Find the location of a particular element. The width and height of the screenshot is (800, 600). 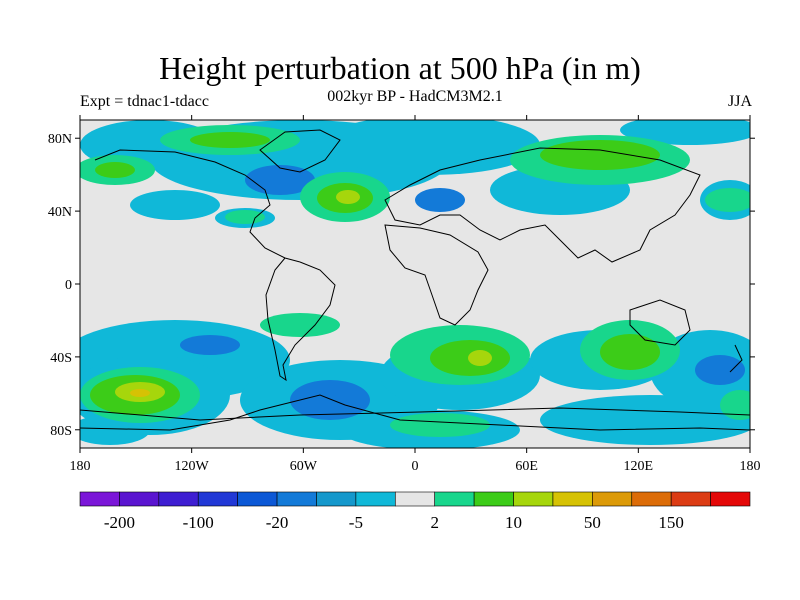

experiment-label: Expt = tdnac1-tdacc is located at coordinates (144, 101).